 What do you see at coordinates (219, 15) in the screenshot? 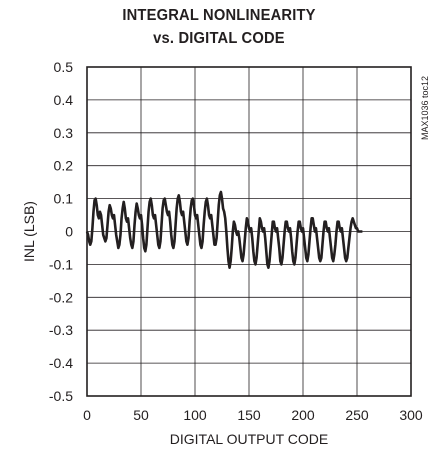
I see `chart-title-line1: INTEGRAL NONLINEARITY` at bounding box center [219, 15].